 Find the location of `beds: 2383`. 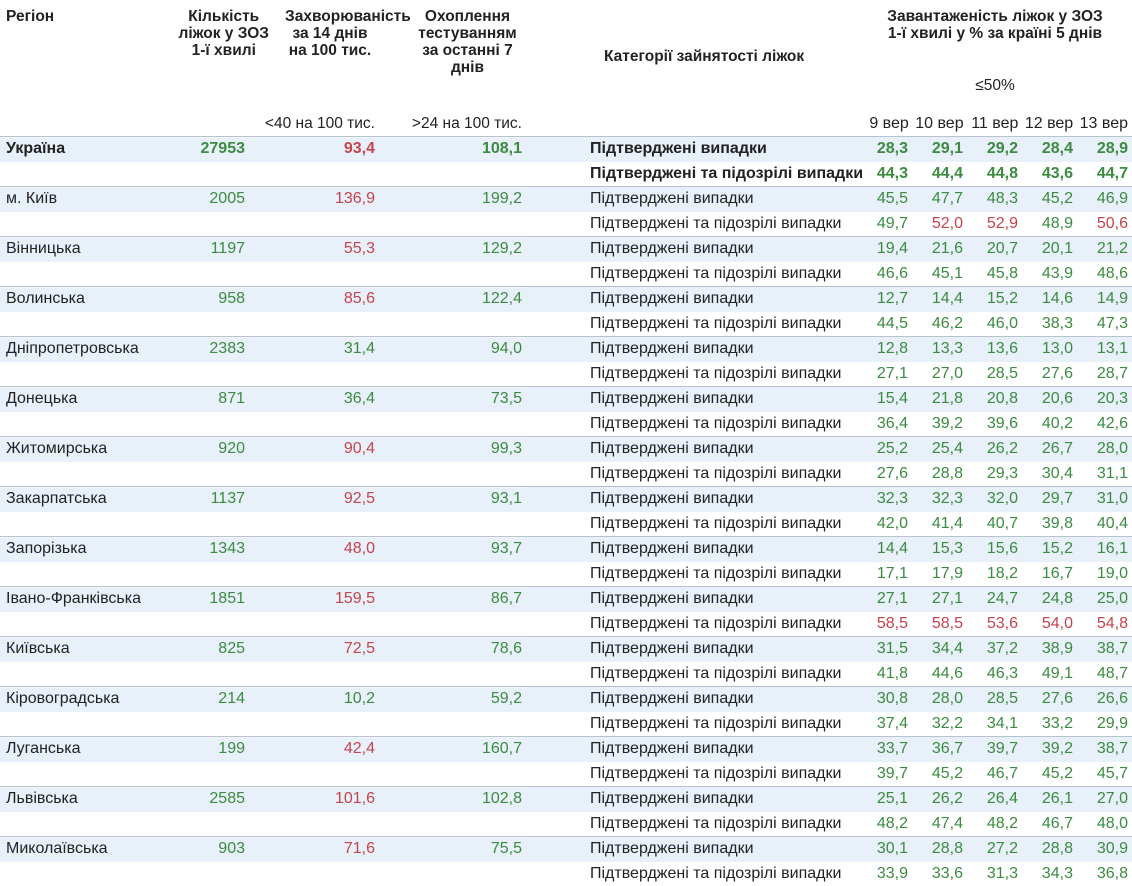

beds: 2383 is located at coordinates (205, 362).